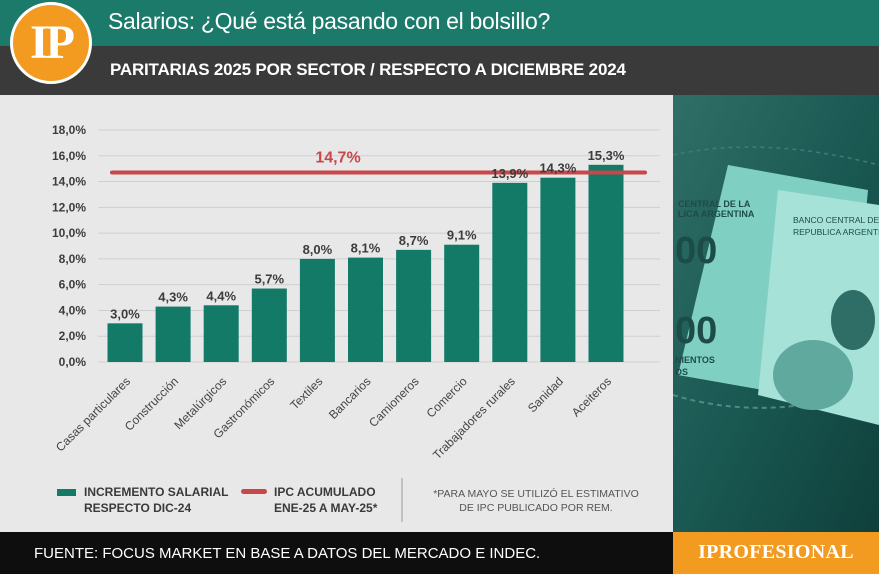  I want to click on banknote-text-6: OS, so click(681, 372).